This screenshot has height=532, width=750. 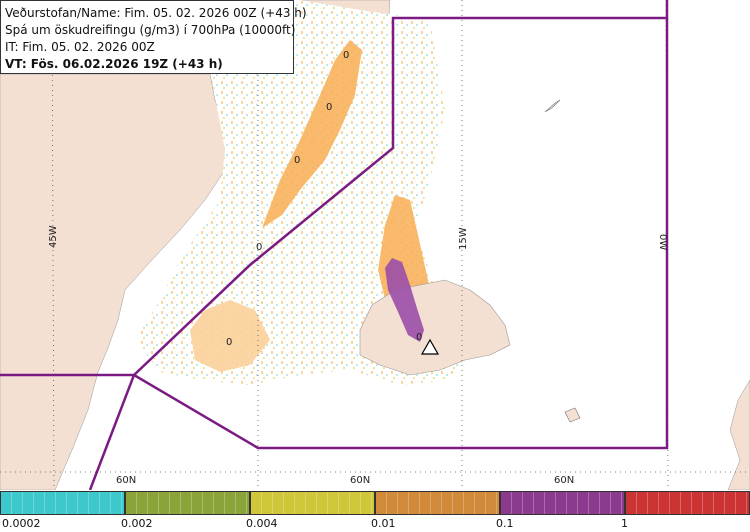 What do you see at coordinates (463, 238) in the screenshot?
I see `lon-label-15w: 15W` at bounding box center [463, 238].